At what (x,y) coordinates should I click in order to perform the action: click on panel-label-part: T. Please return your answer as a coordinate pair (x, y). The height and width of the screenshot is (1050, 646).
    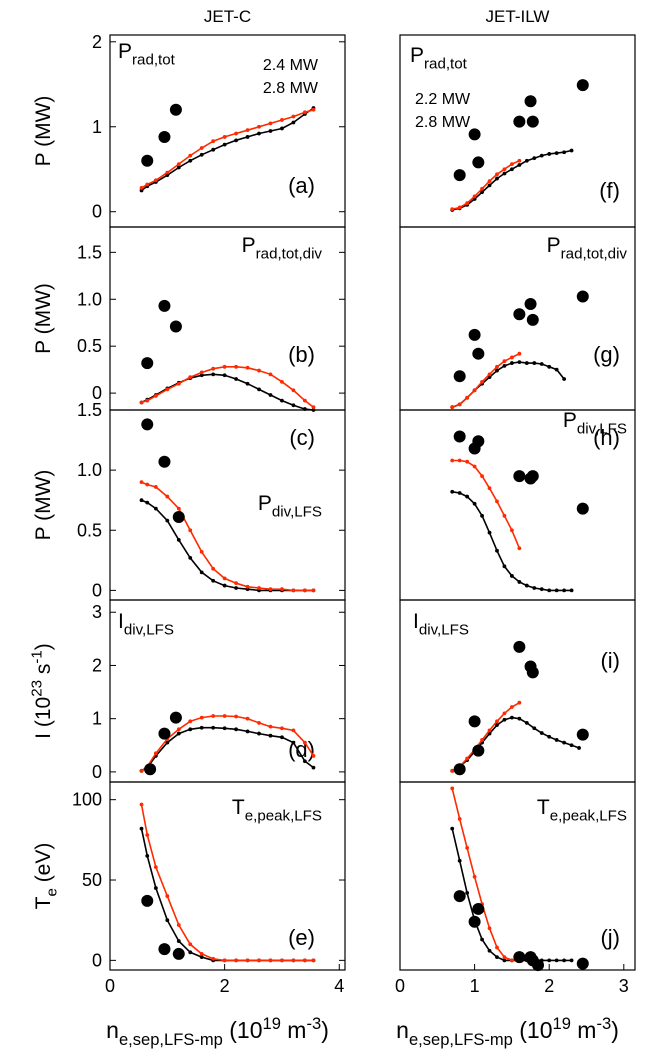
    Looking at the image, I should click on (543, 807).